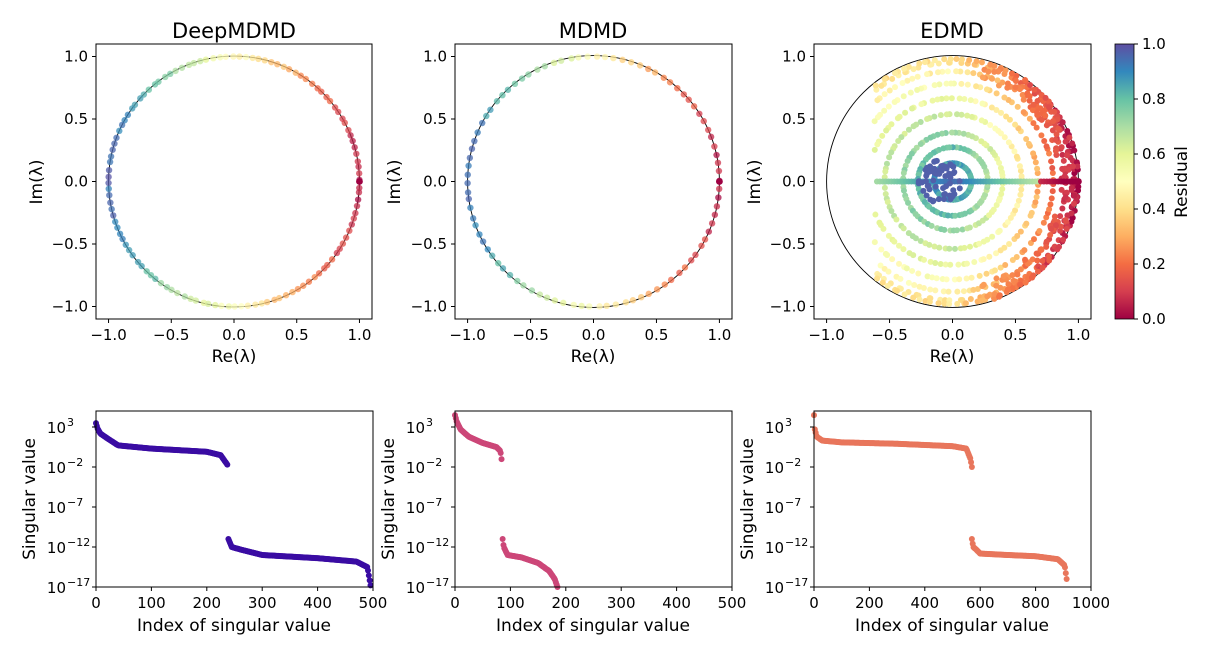  What do you see at coordinates (317, 603) in the screenshot?
I see `x-tick-label: 400` at bounding box center [317, 603].